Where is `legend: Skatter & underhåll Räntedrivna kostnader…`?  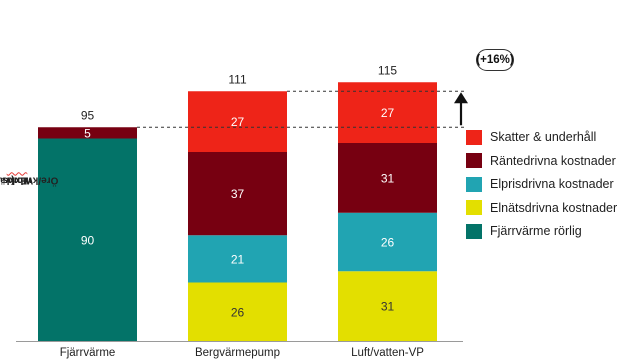 legend: Skatter & underhåll Räntedrivna kostnader… is located at coordinates (554, 187).